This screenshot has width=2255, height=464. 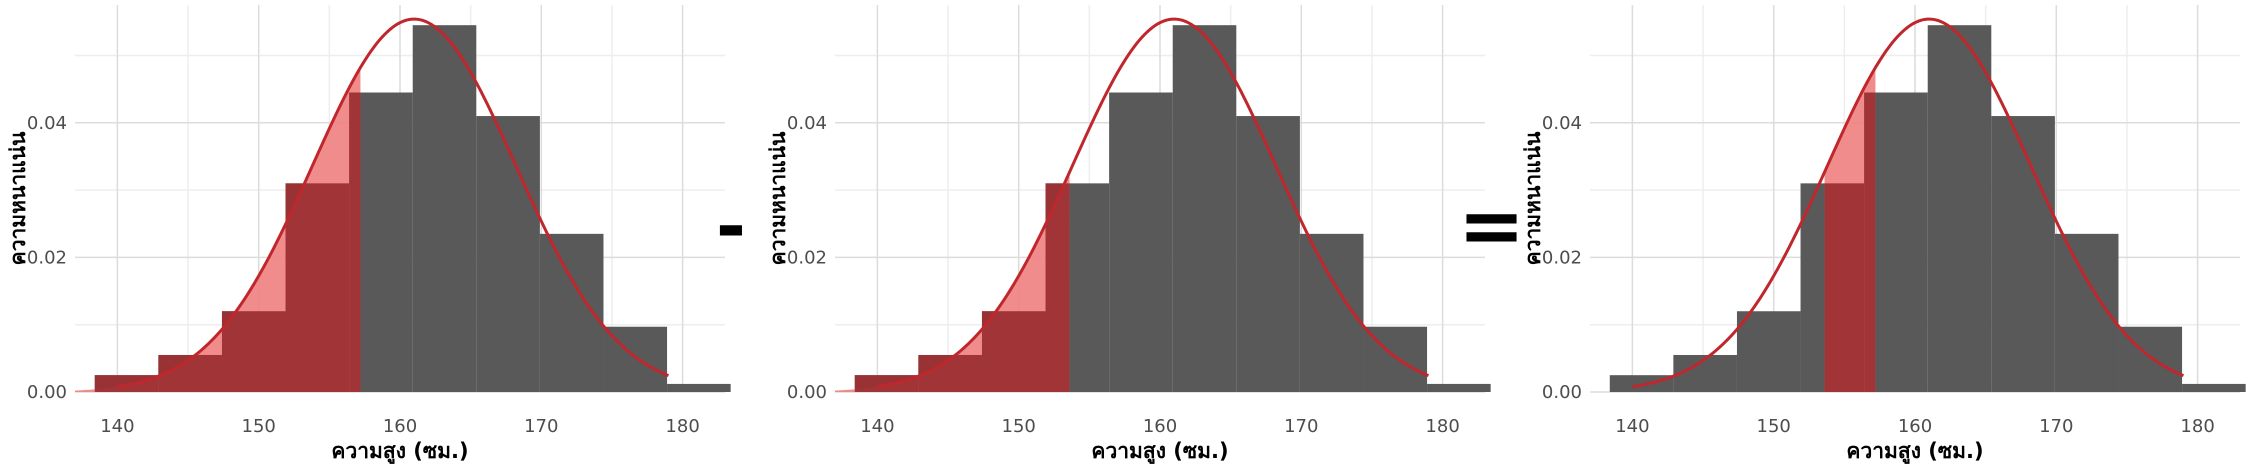 I want to click on minus-operator: -, so click(x=731, y=226).